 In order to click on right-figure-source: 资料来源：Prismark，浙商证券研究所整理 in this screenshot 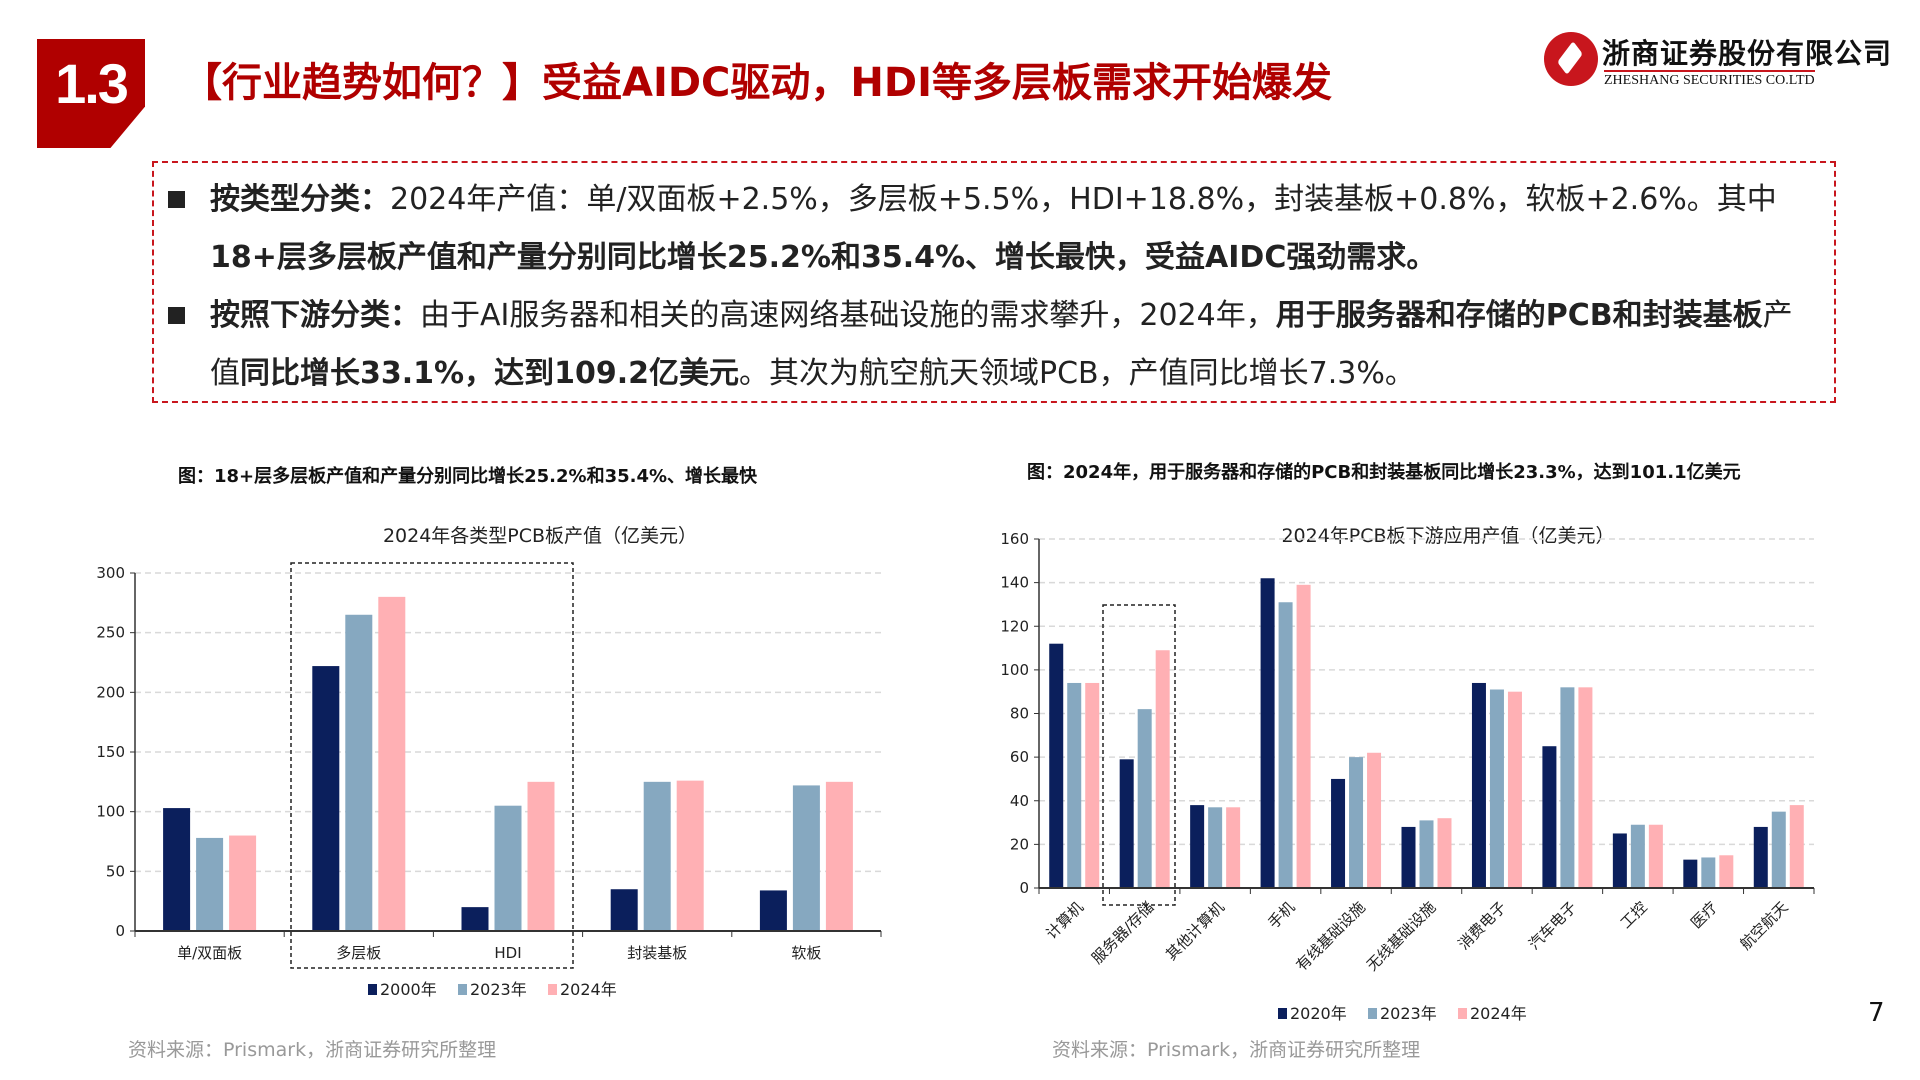, I will do `click(1236, 1050)`.